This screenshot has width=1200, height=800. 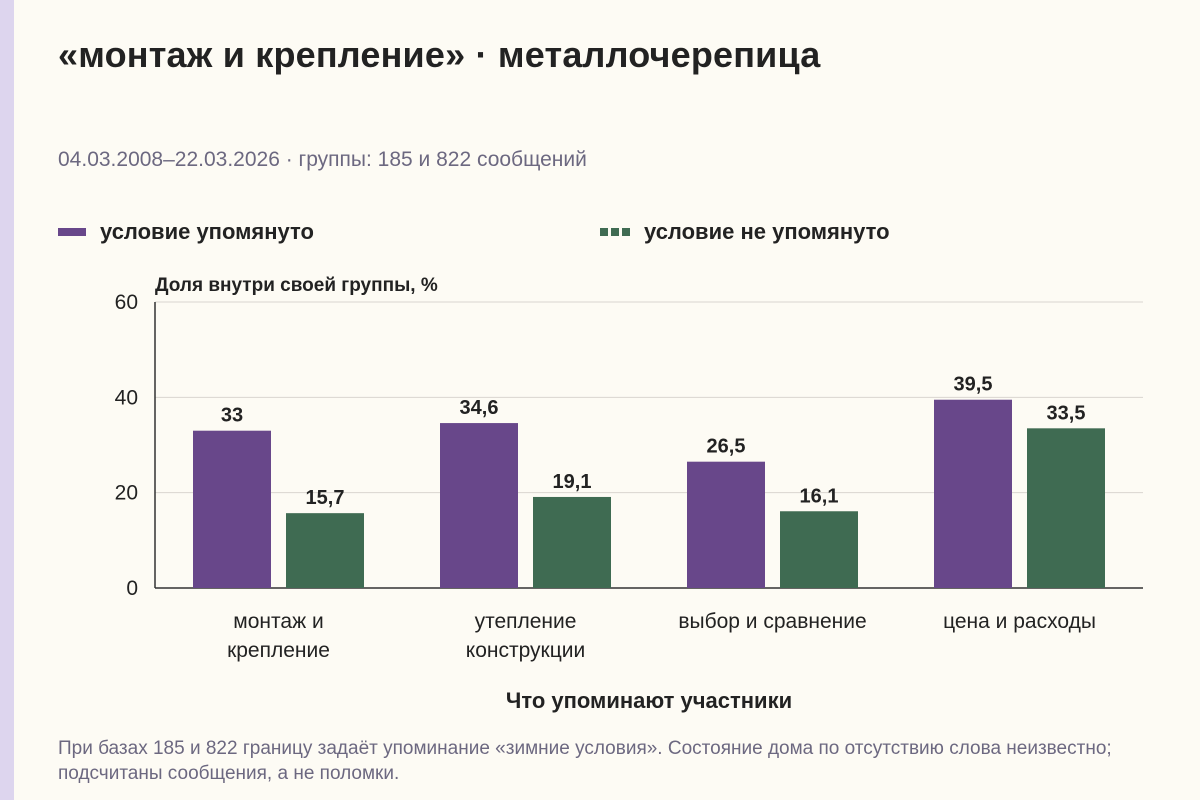 I want to click on bar-value-label: 34,6, so click(x=479, y=408).